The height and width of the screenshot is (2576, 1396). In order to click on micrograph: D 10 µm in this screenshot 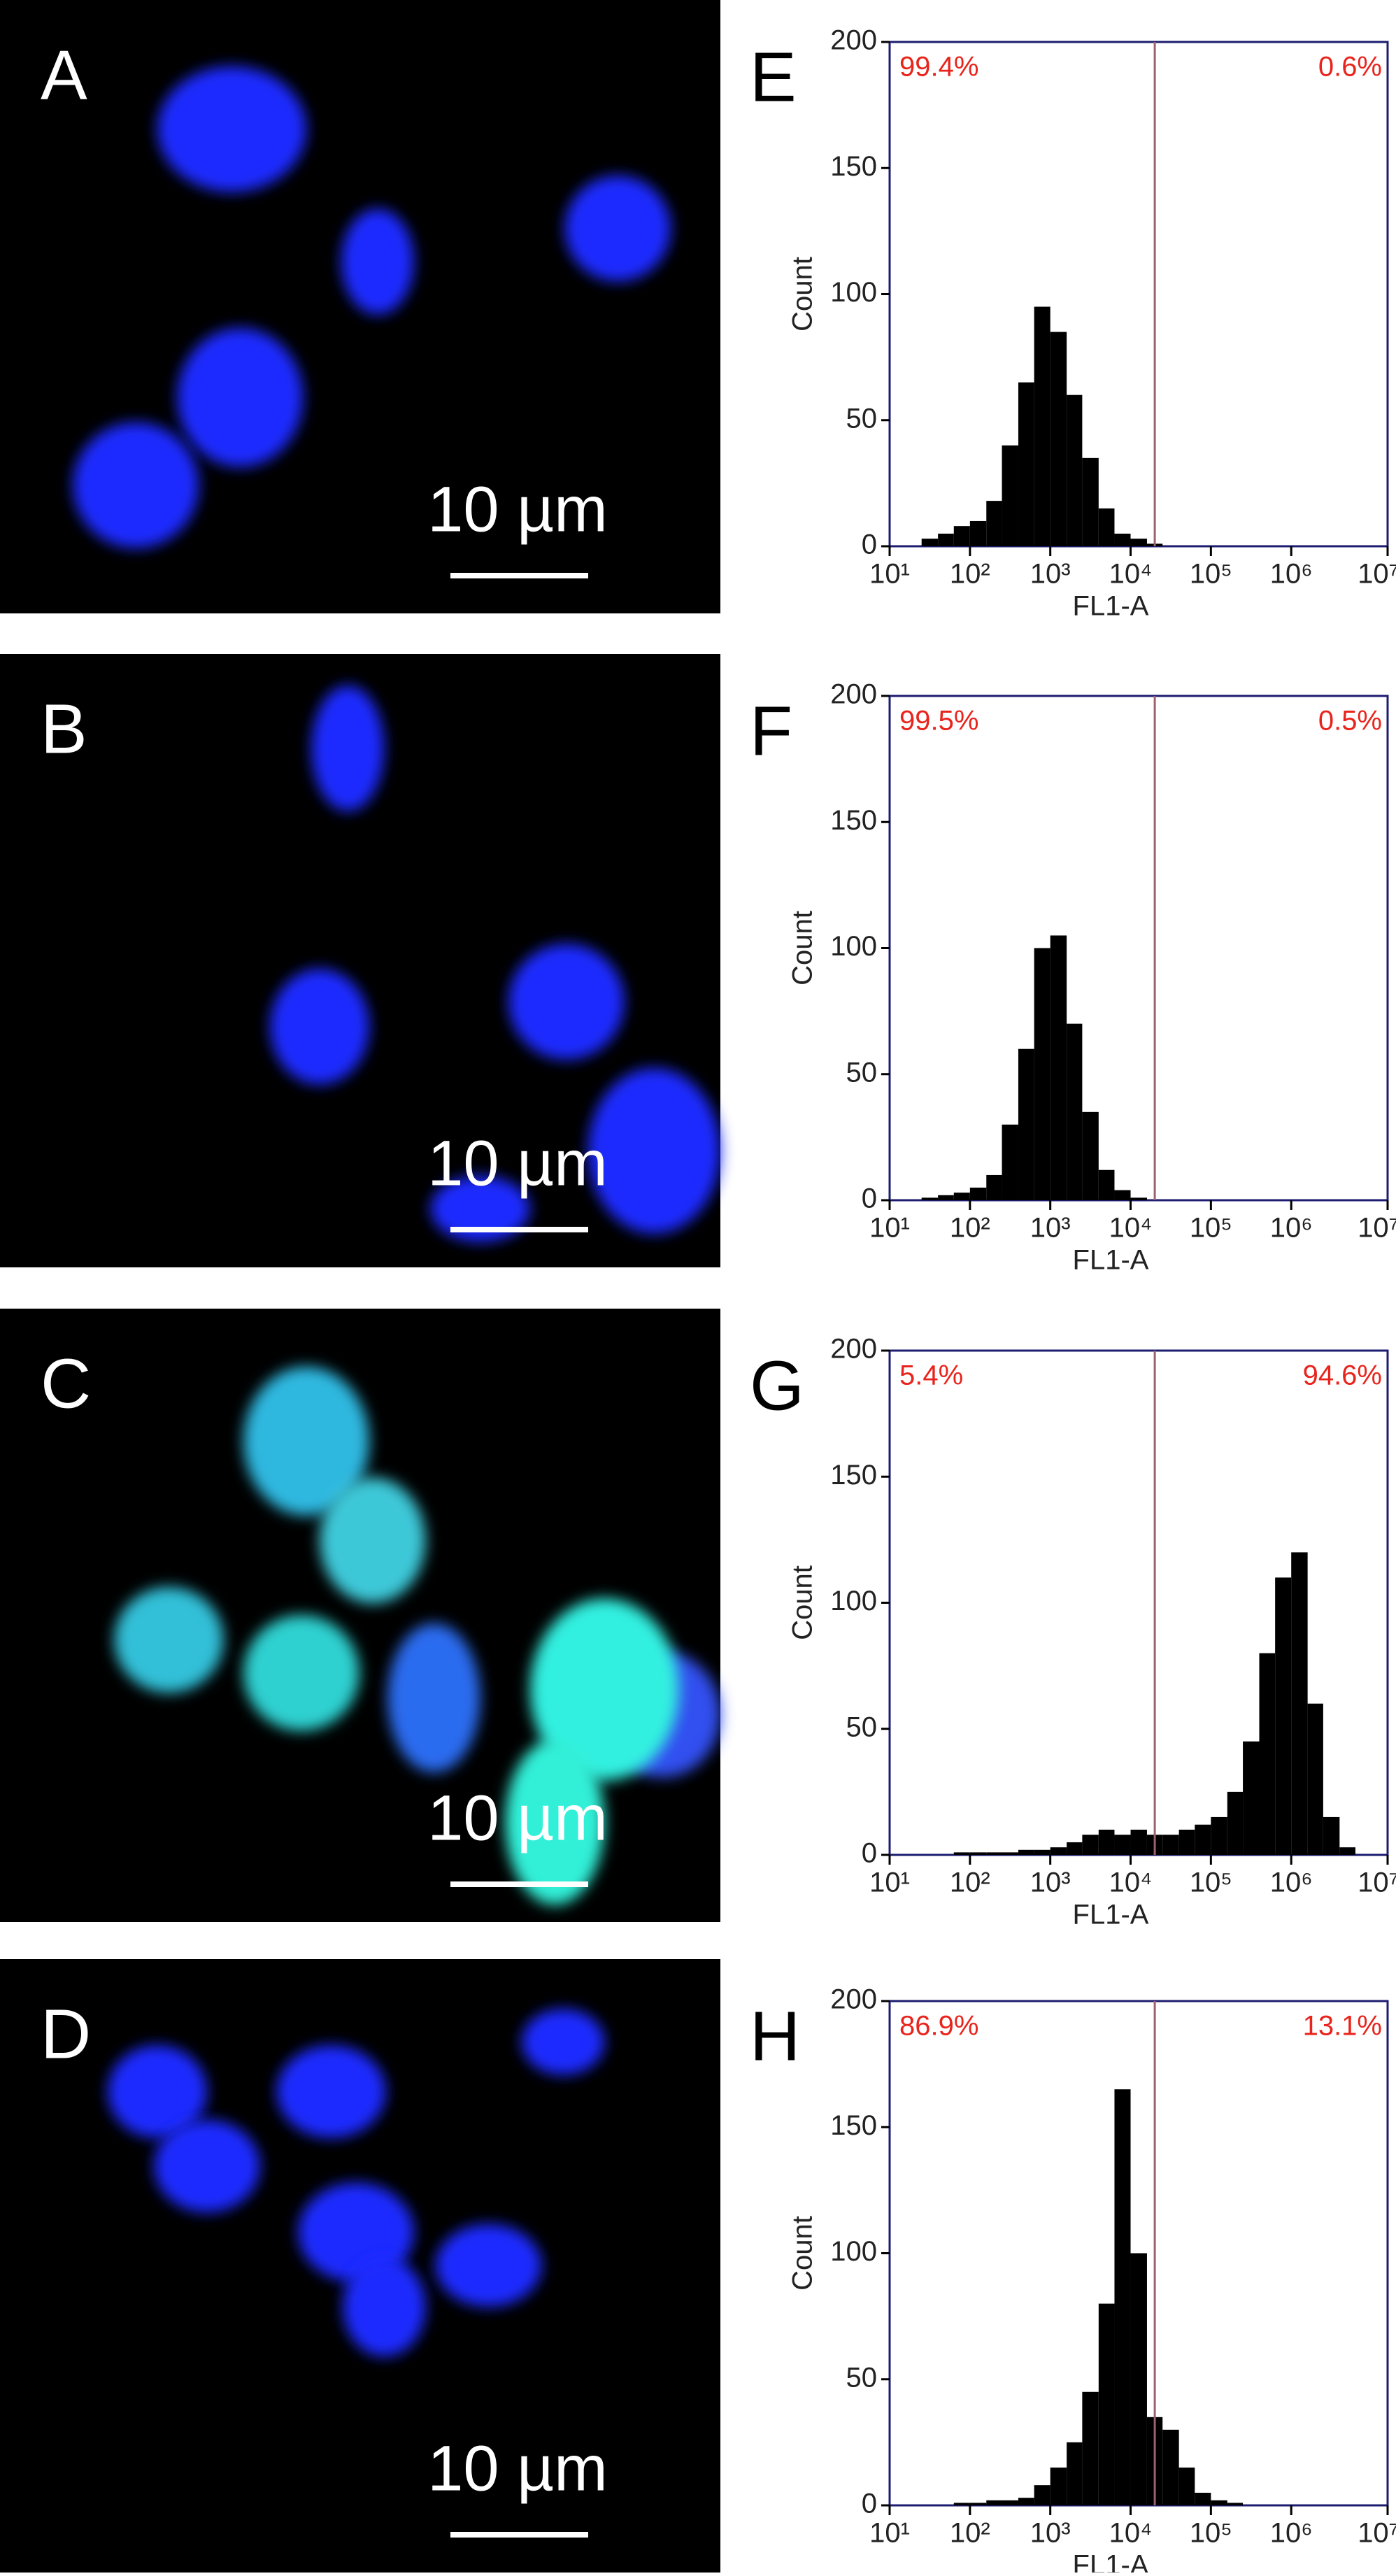, I will do `click(360, 2266)`.